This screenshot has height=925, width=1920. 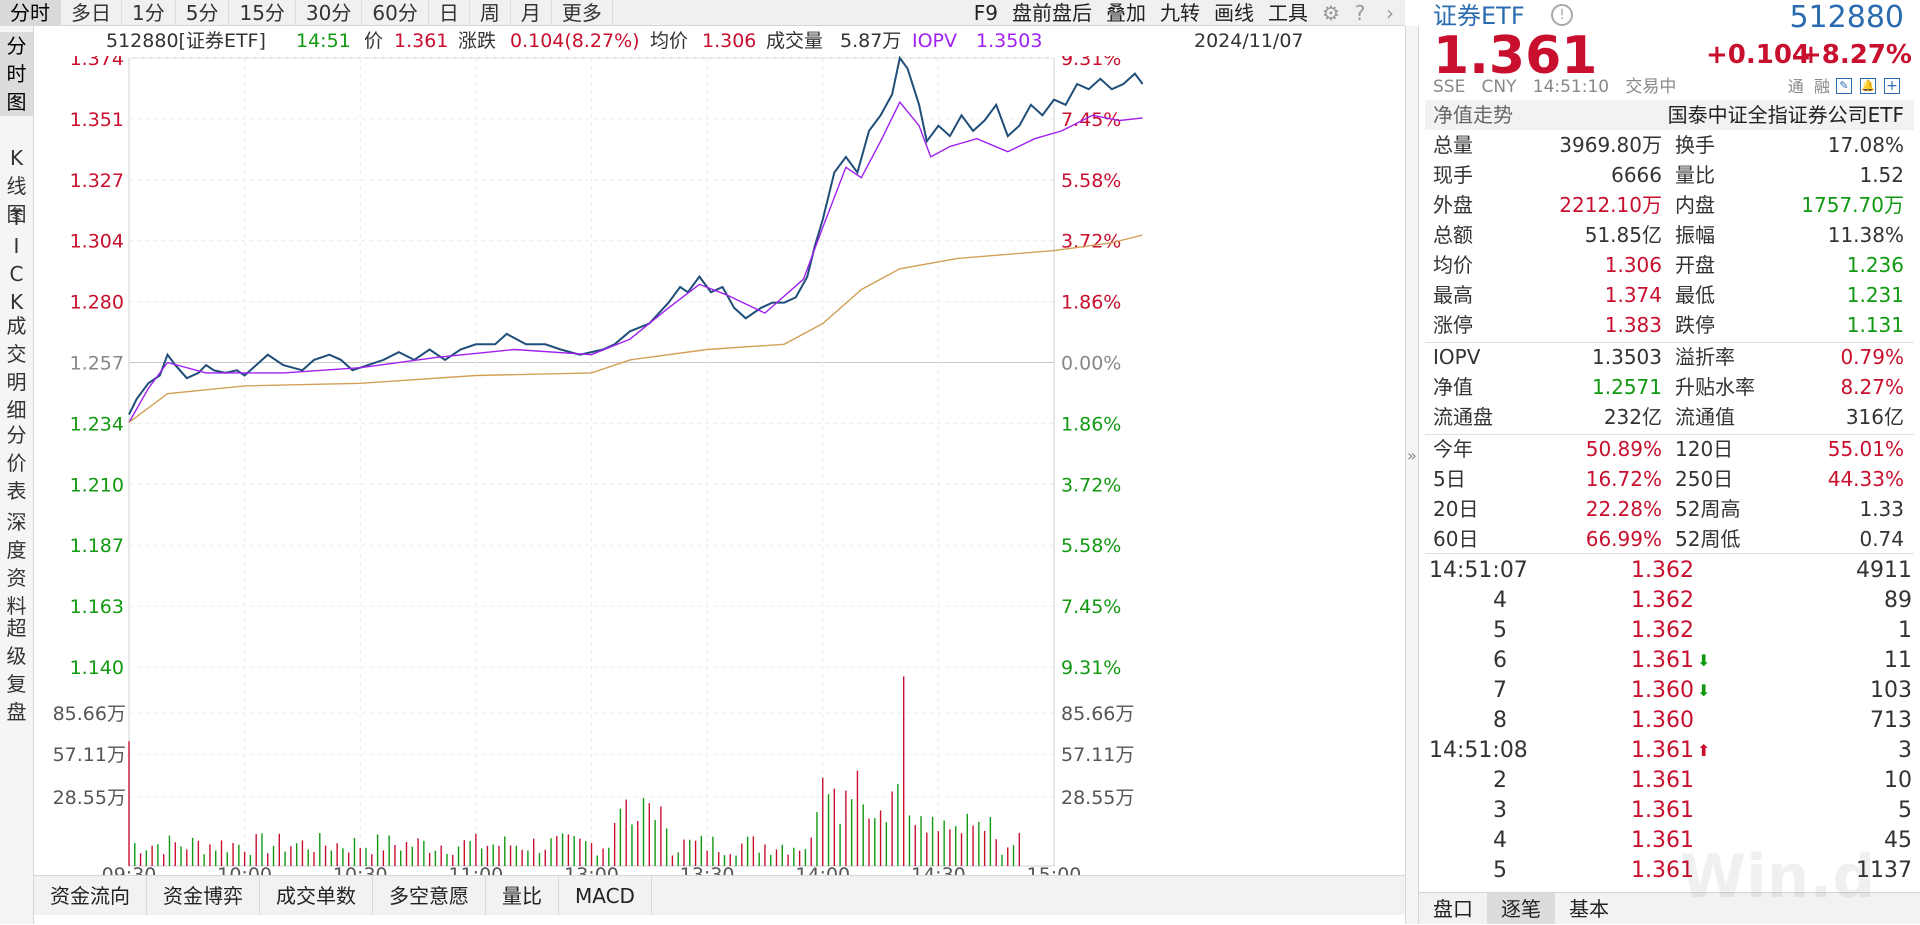 What do you see at coordinates (1669, 631) in the screenshot?
I see `tick-row: 5 1.362 1` at bounding box center [1669, 631].